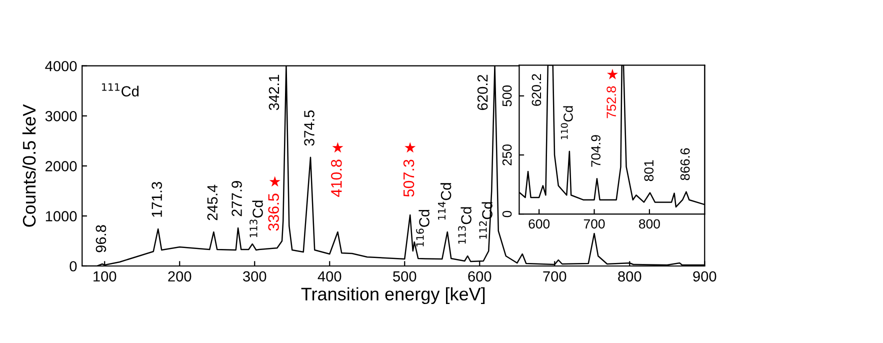 The height and width of the screenshot is (343, 883). I want to click on text: 752.8, so click(611, 102).